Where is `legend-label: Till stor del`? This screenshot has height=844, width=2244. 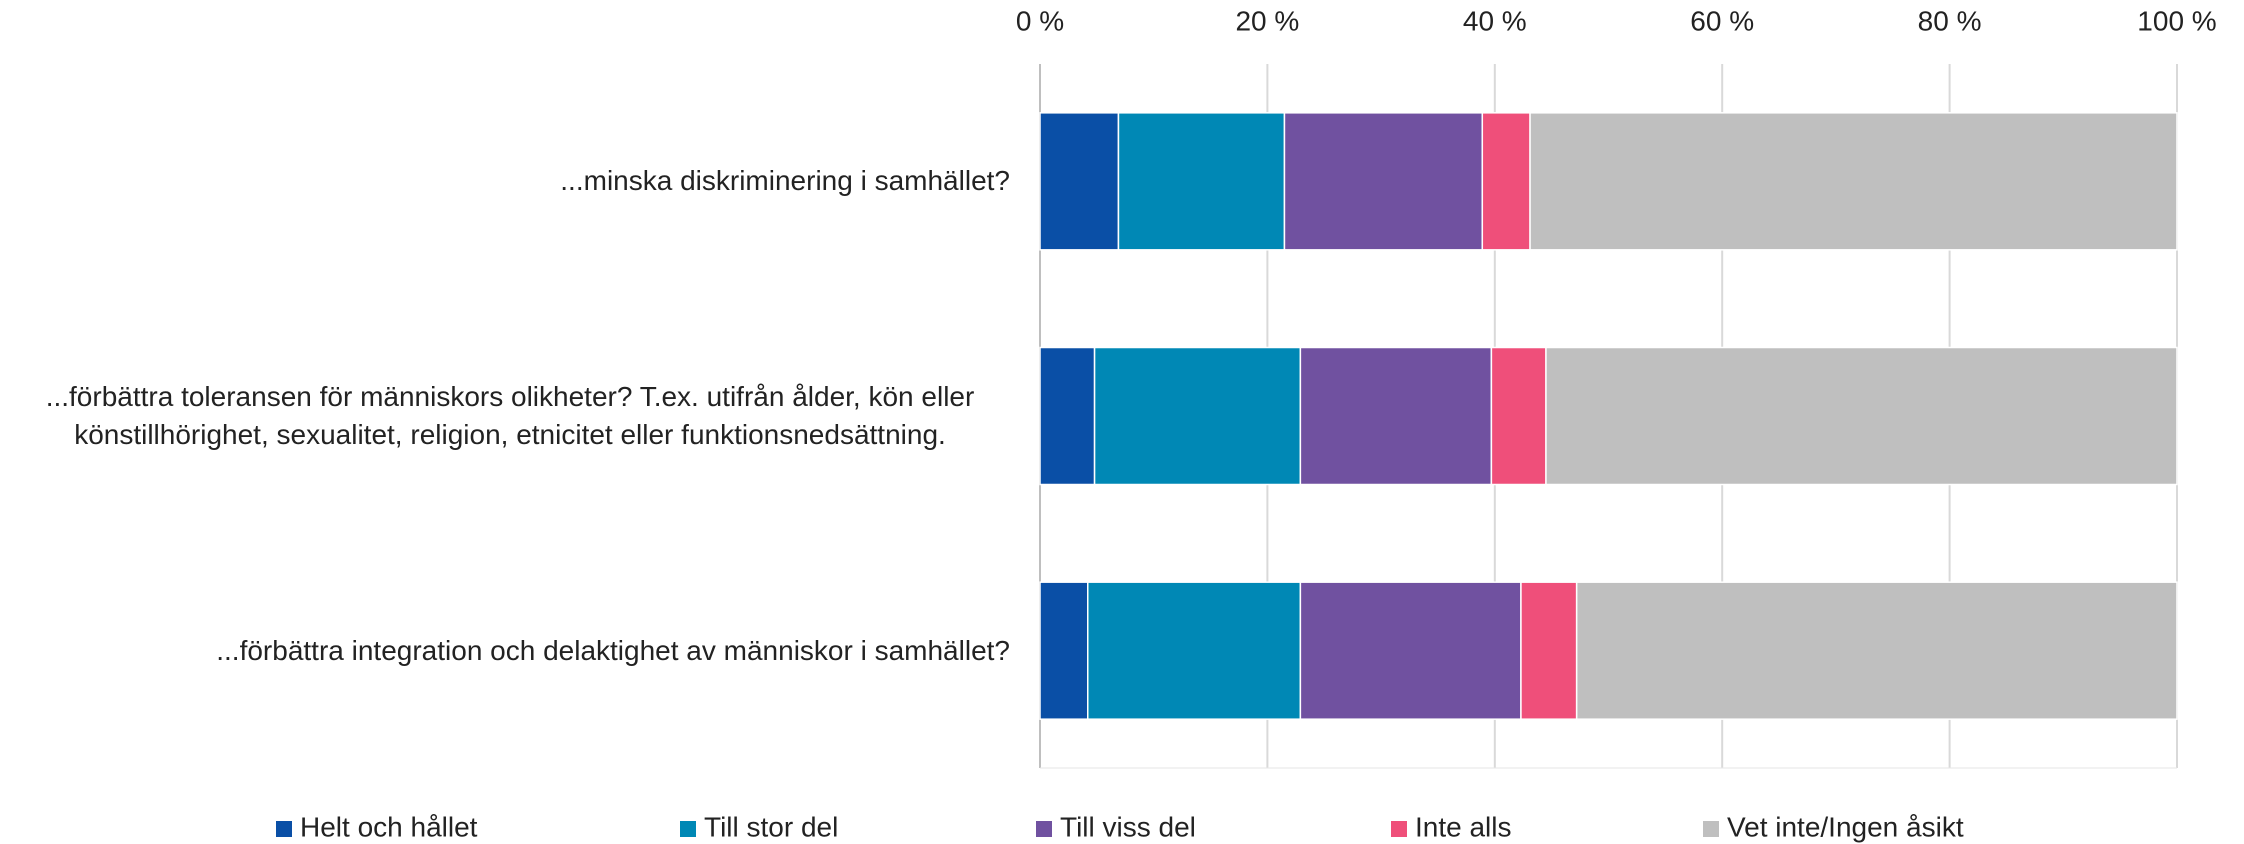 legend-label: Till stor del is located at coordinates (771, 826).